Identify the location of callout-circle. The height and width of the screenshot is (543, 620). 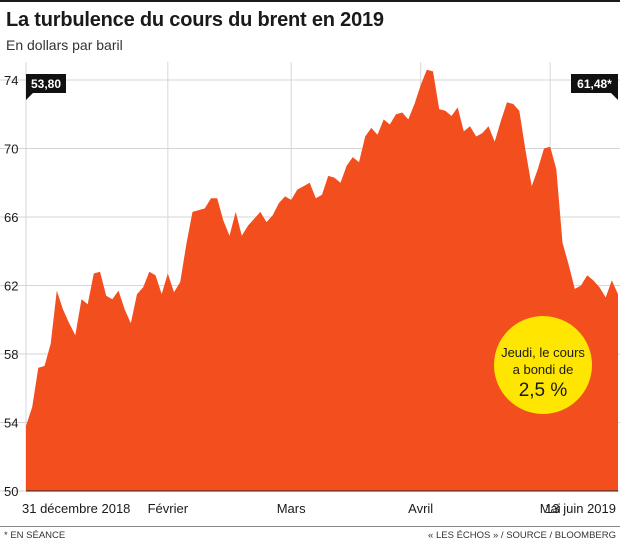
(543, 365).